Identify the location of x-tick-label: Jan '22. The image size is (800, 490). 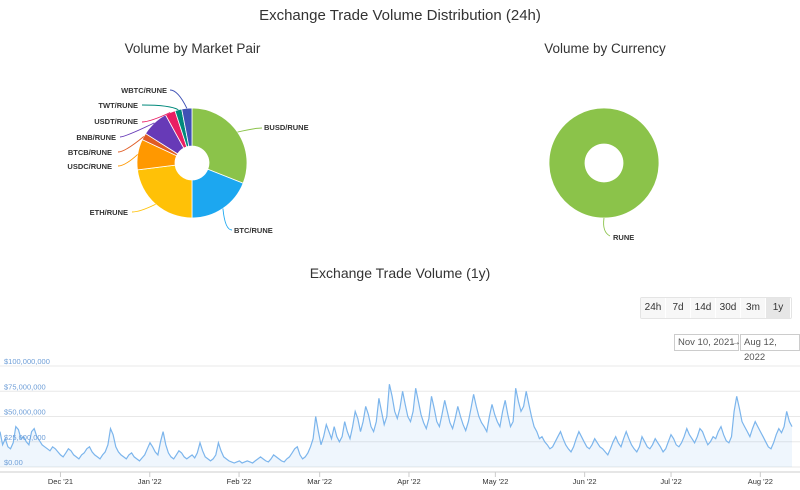
(150, 481).